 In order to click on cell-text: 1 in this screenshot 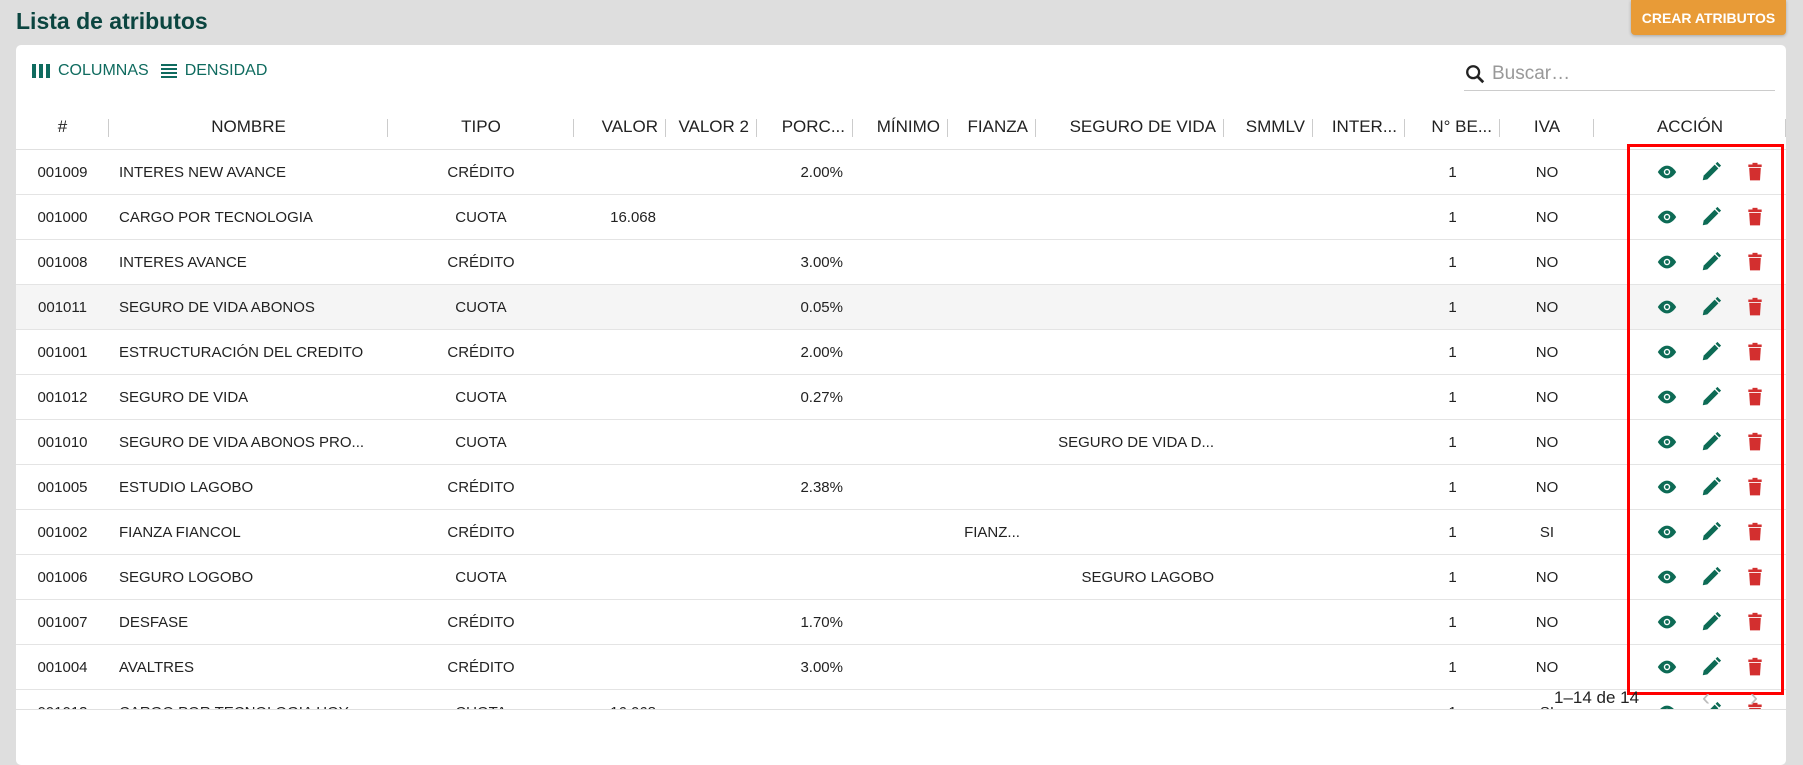, I will do `click(1452, 532)`.